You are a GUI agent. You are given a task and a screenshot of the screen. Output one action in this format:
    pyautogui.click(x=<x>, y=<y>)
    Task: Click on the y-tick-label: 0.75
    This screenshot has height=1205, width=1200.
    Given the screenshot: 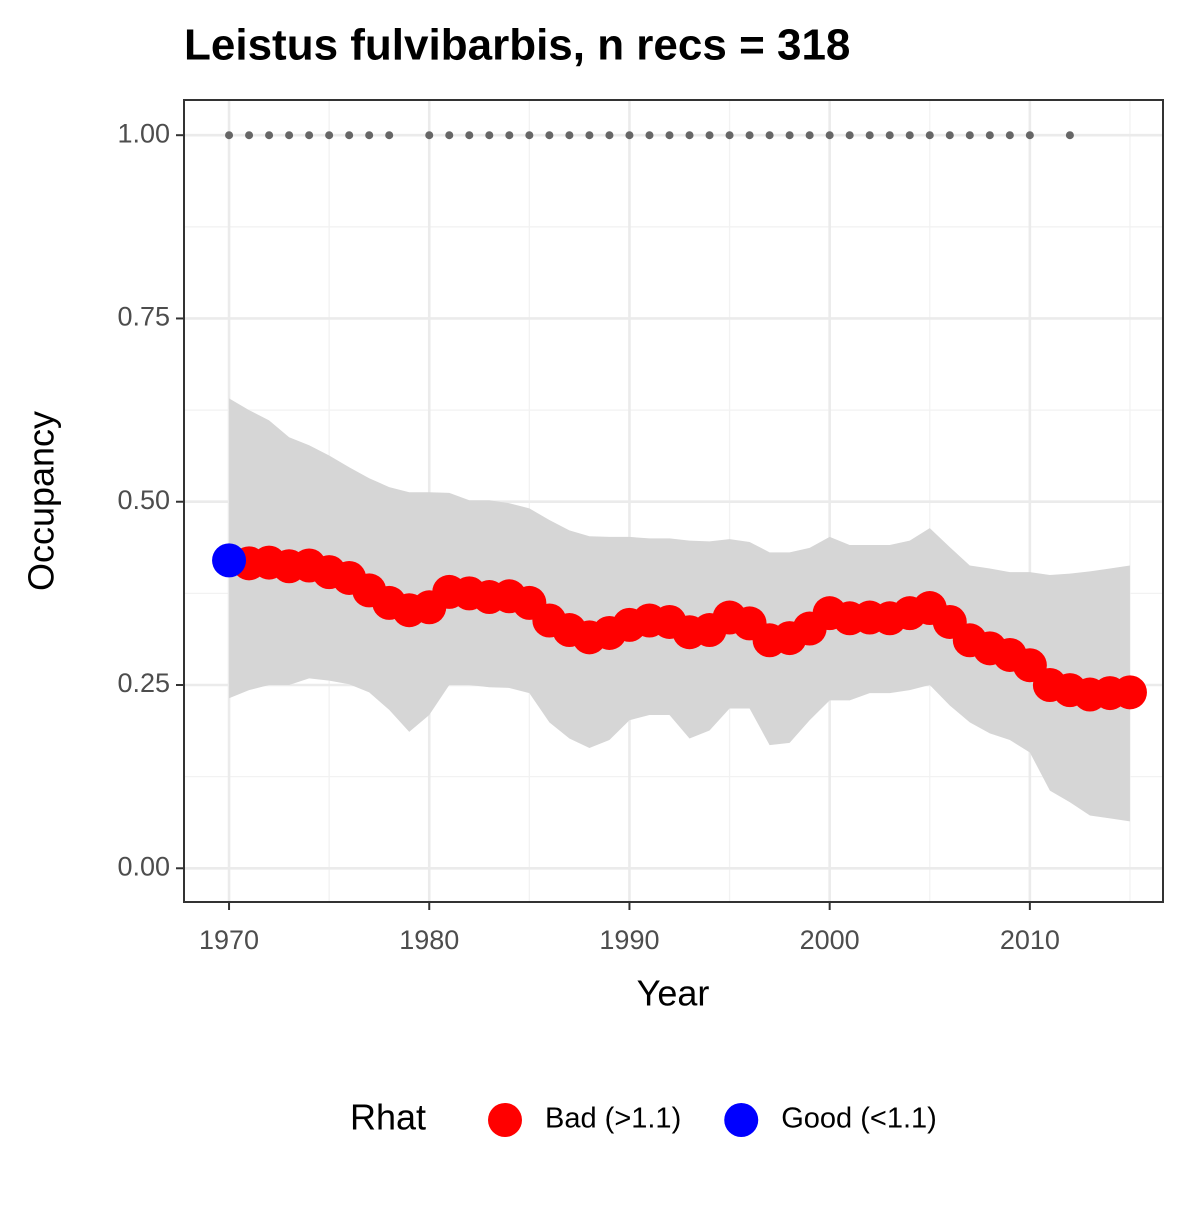 What is the action you would take?
    pyautogui.click(x=143, y=317)
    